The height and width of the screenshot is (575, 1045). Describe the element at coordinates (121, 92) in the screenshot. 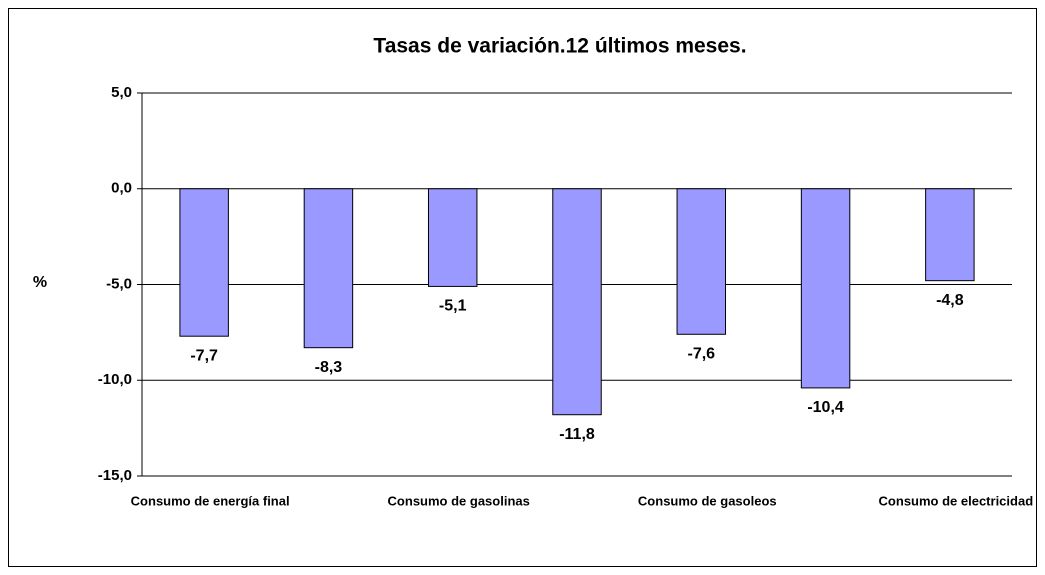

I see `y-tick-label: 5,0` at that location.